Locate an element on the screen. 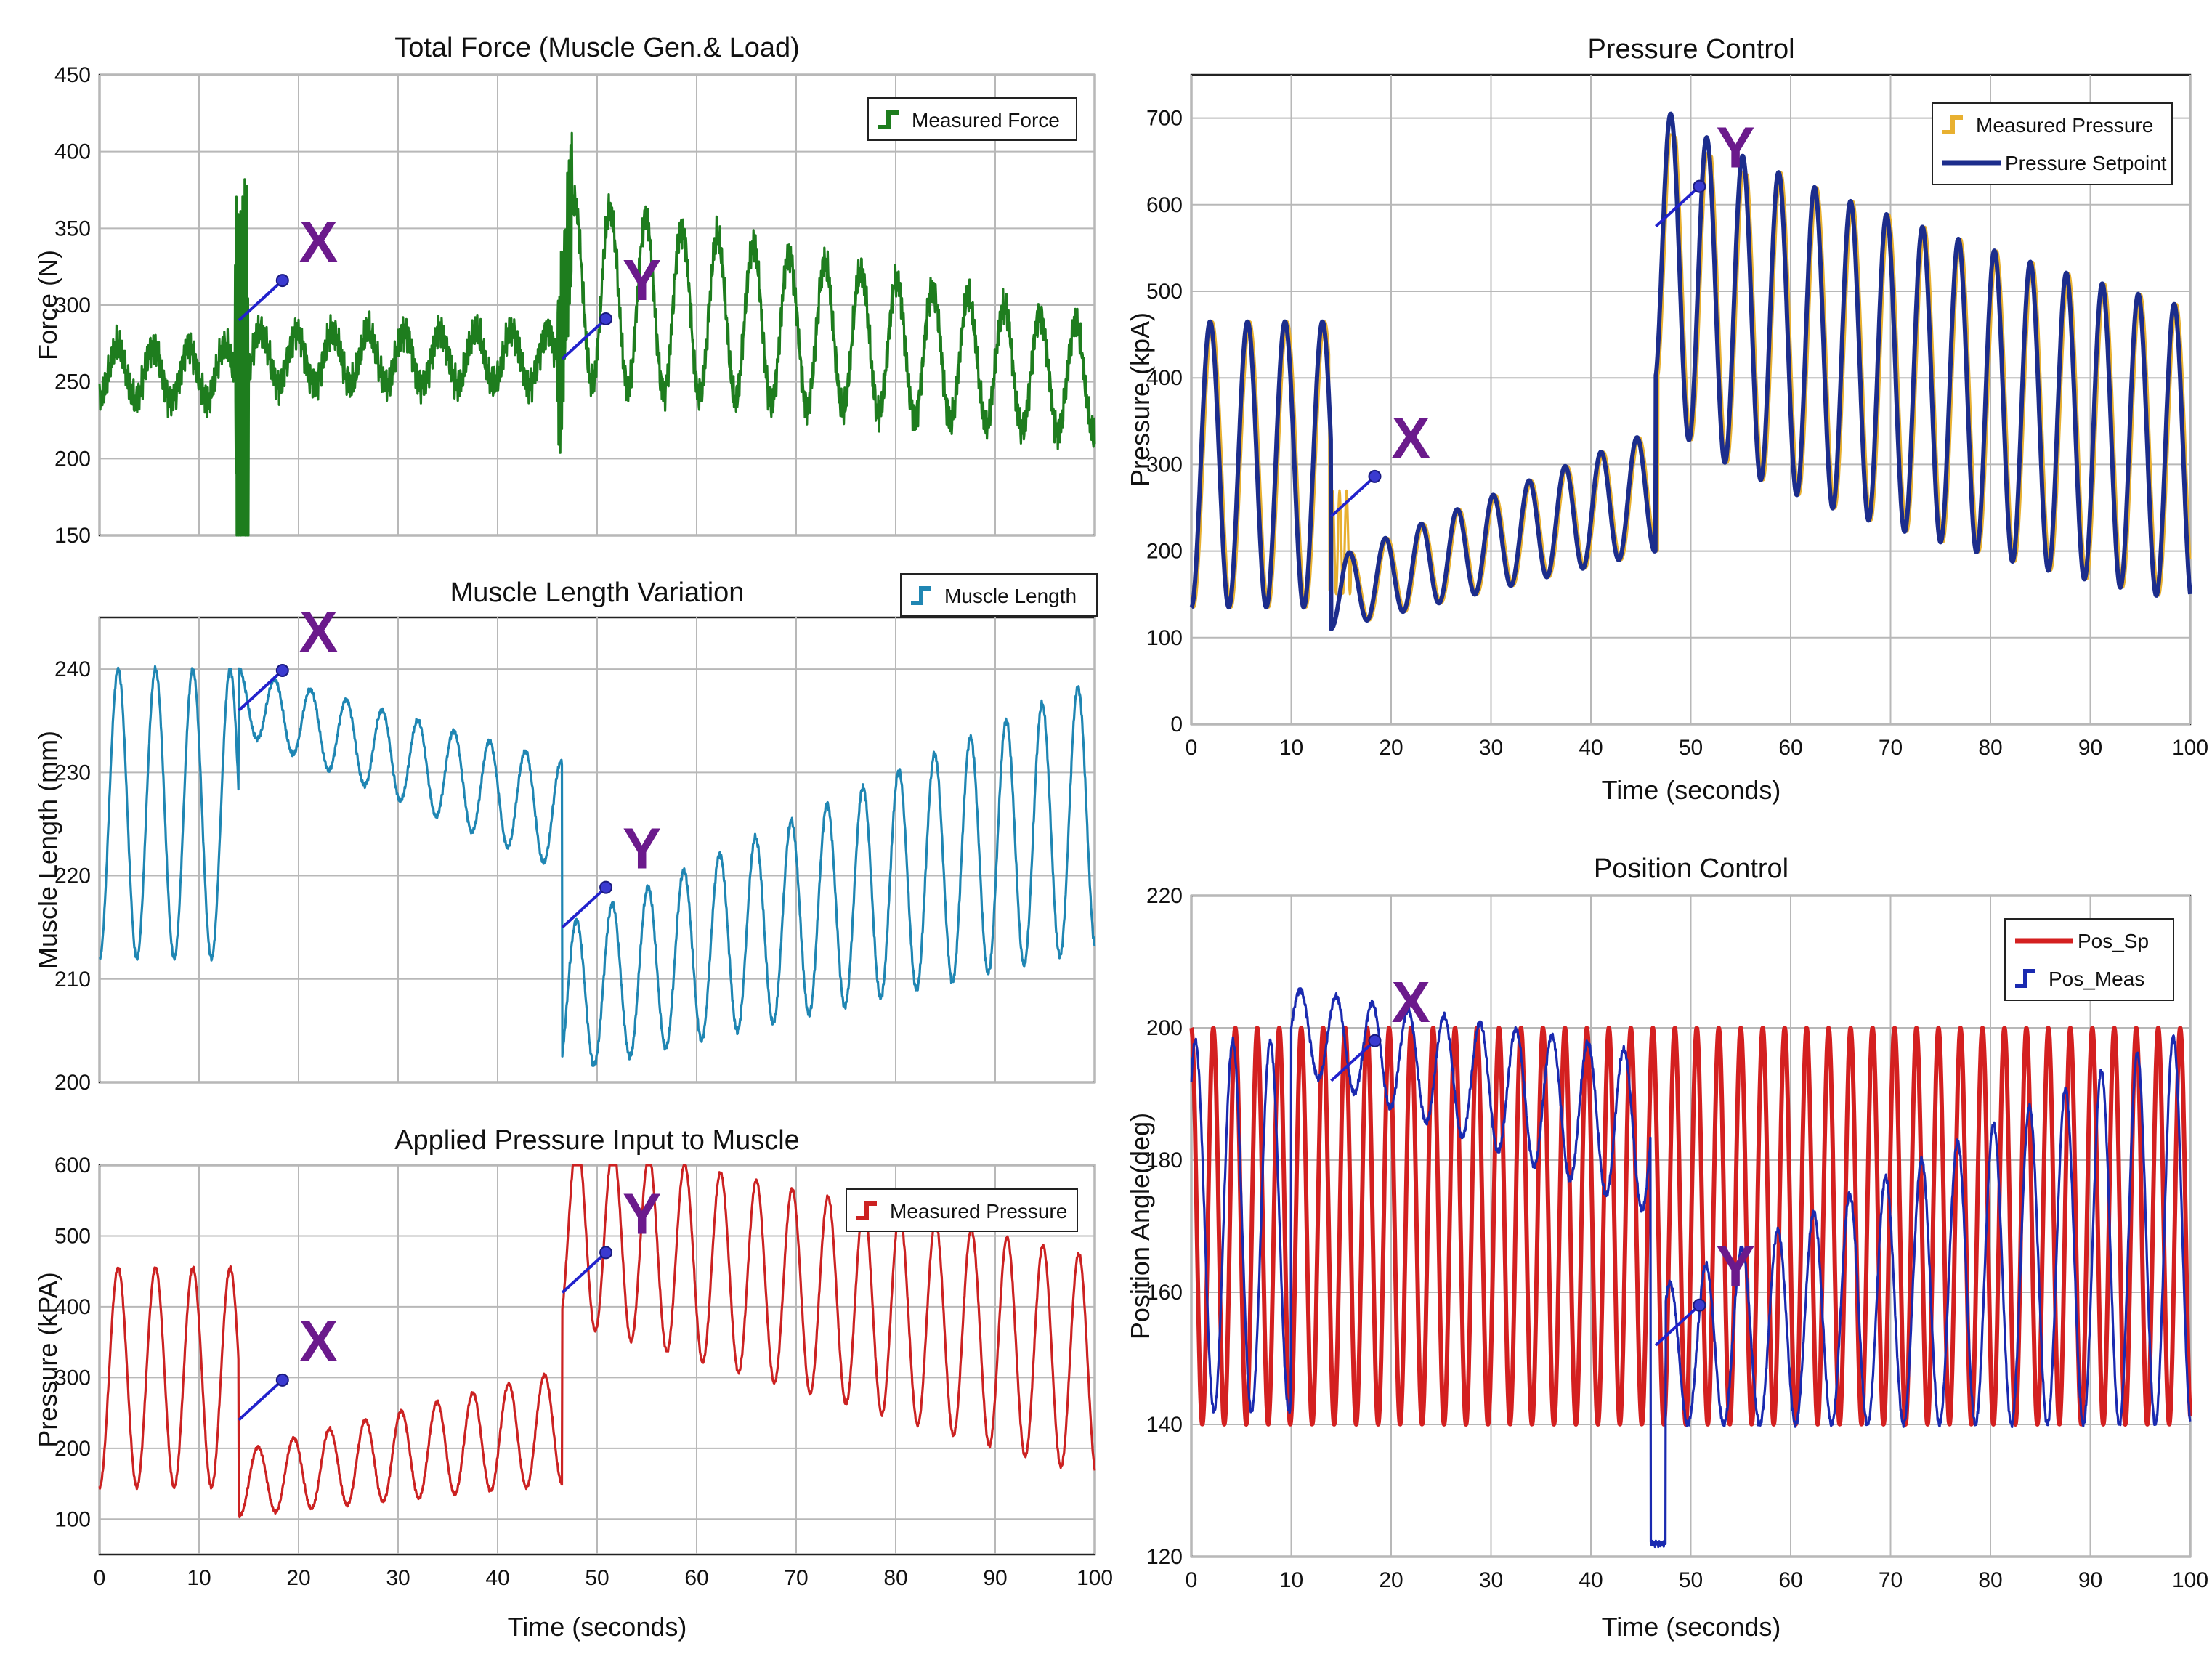  legend-entry: Pos_Sp is located at coordinates (2113, 941).